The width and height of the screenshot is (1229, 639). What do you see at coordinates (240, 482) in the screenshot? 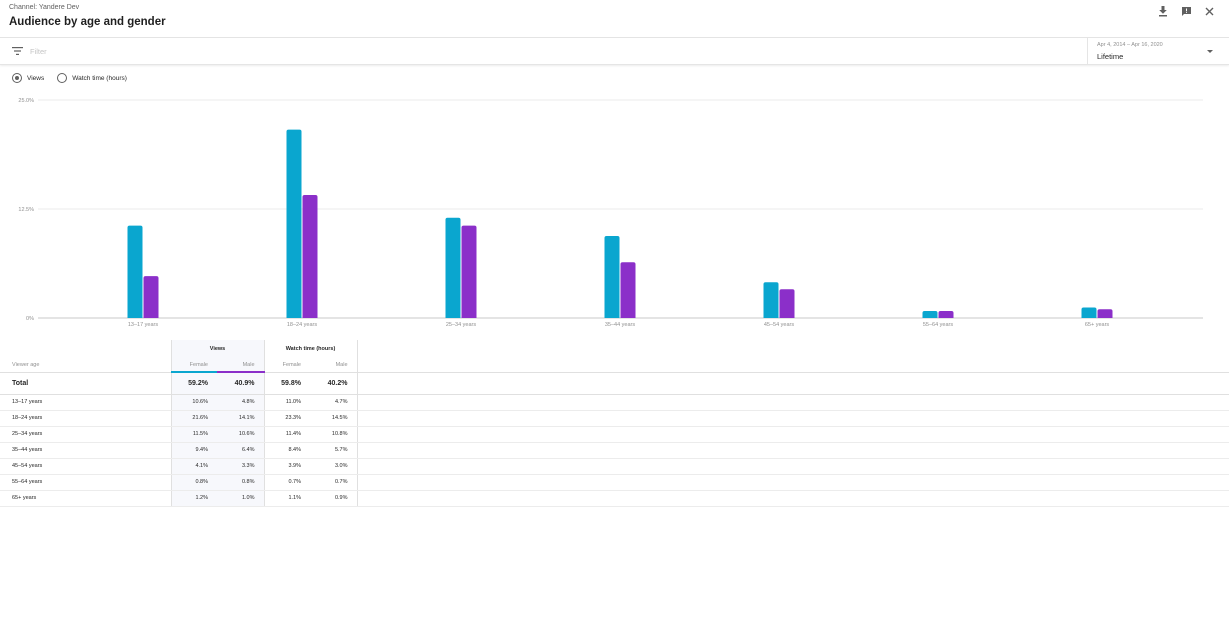
I see `views-male-cell: 0.8%` at bounding box center [240, 482].